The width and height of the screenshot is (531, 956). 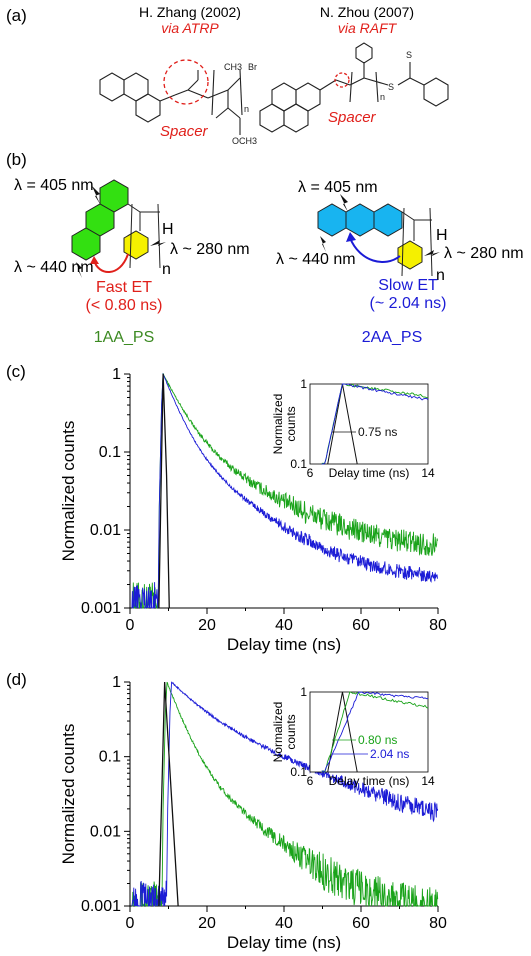 What do you see at coordinates (338, 187) in the screenshot?
I see `right-lambda-top: λ = 405 nm` at bounding box center [338, 187].